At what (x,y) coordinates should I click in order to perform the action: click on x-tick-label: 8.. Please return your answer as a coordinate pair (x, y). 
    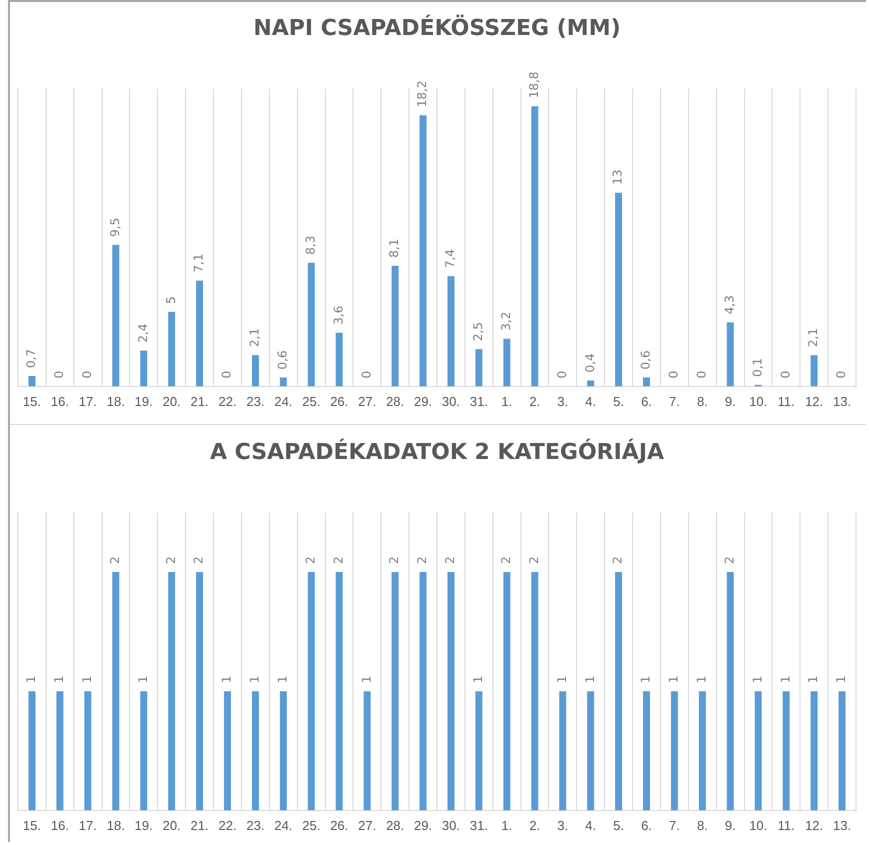
    Looking at the image, I should click on (702, 401).